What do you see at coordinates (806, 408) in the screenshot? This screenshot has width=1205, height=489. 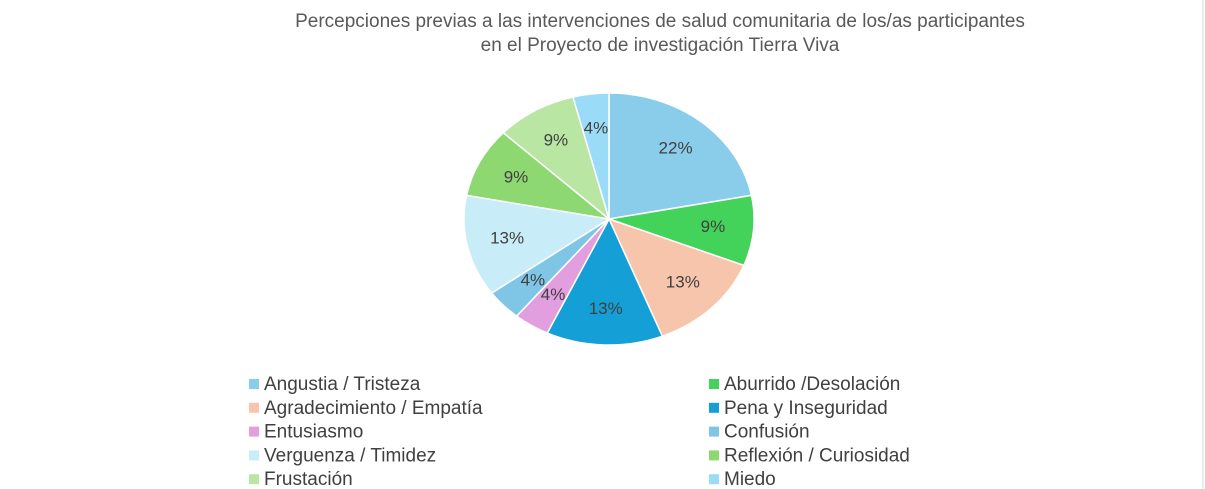 I see `legend-label: Pena y Inseguridad` at bounding box center [806, 408].